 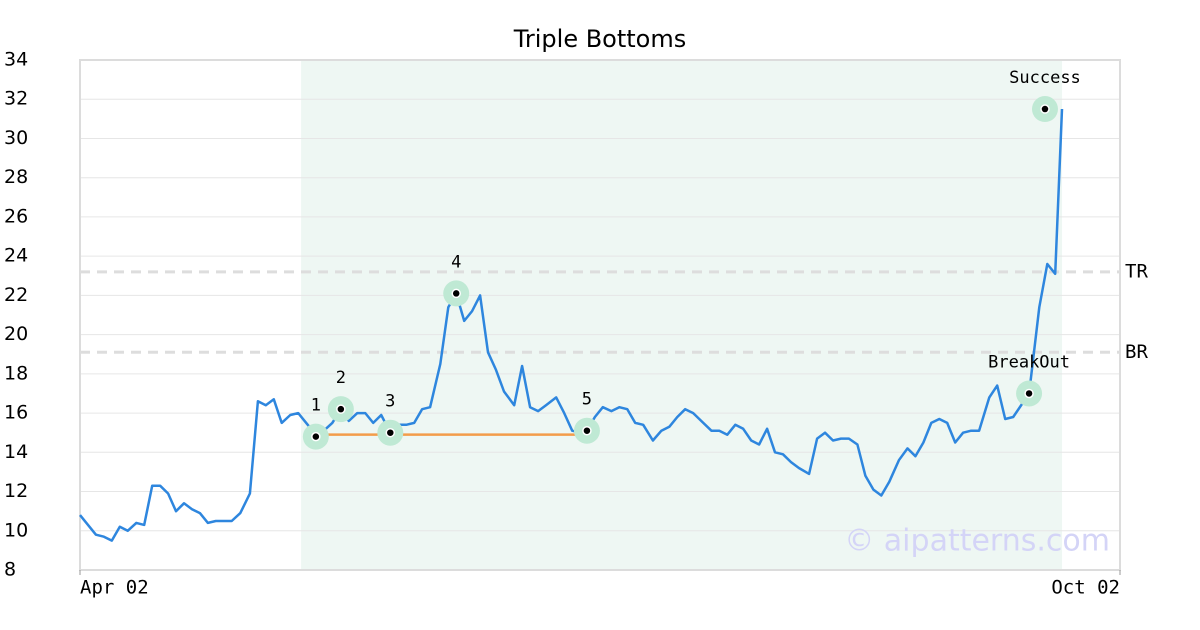 What do you see at coordinates (316, 406) in the screenshot?
I see `pattern-point-label: 1` at bounding box center [316, 406].